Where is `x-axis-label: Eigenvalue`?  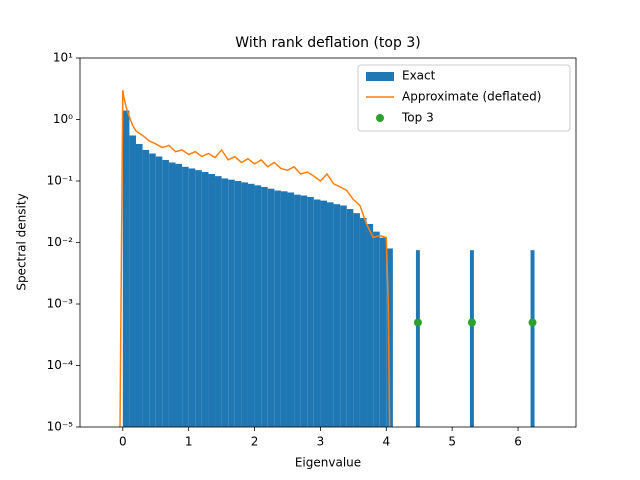
x-axis-label: Eigenvalue is located at coordinates (328, 463).